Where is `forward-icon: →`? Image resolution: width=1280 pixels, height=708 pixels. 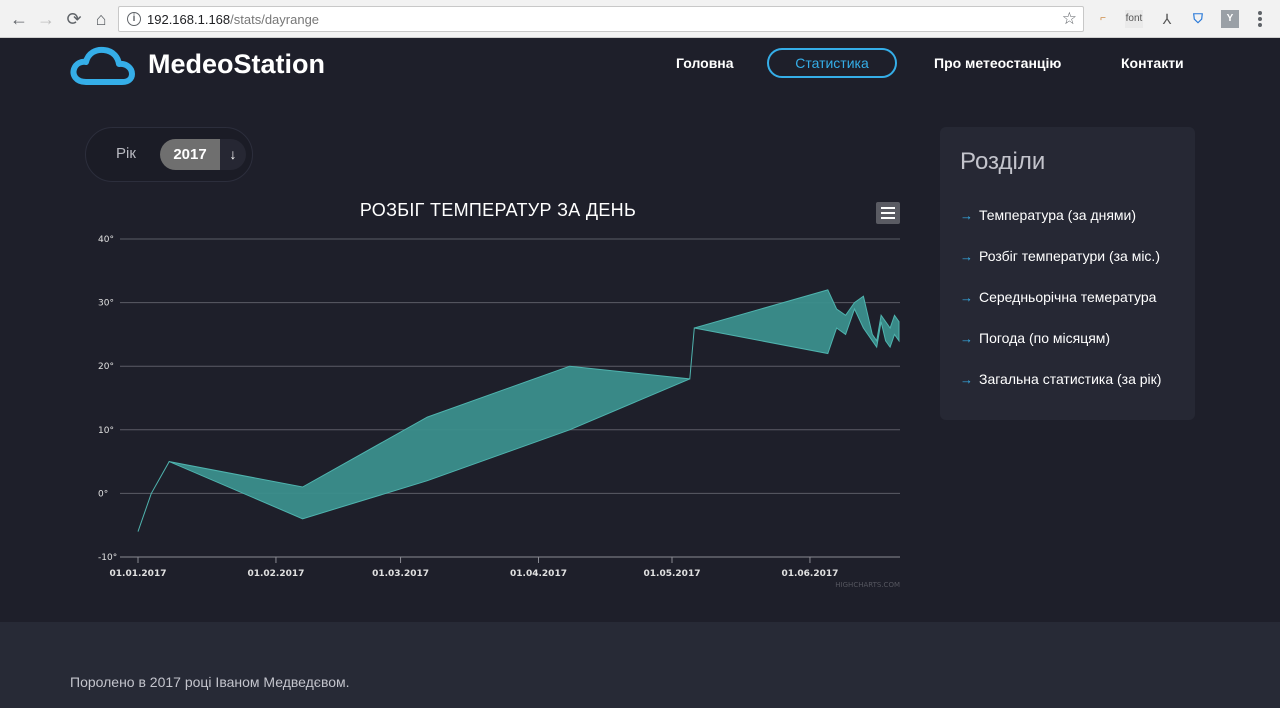 forward-icon: → is located at coordinates (46, 19).